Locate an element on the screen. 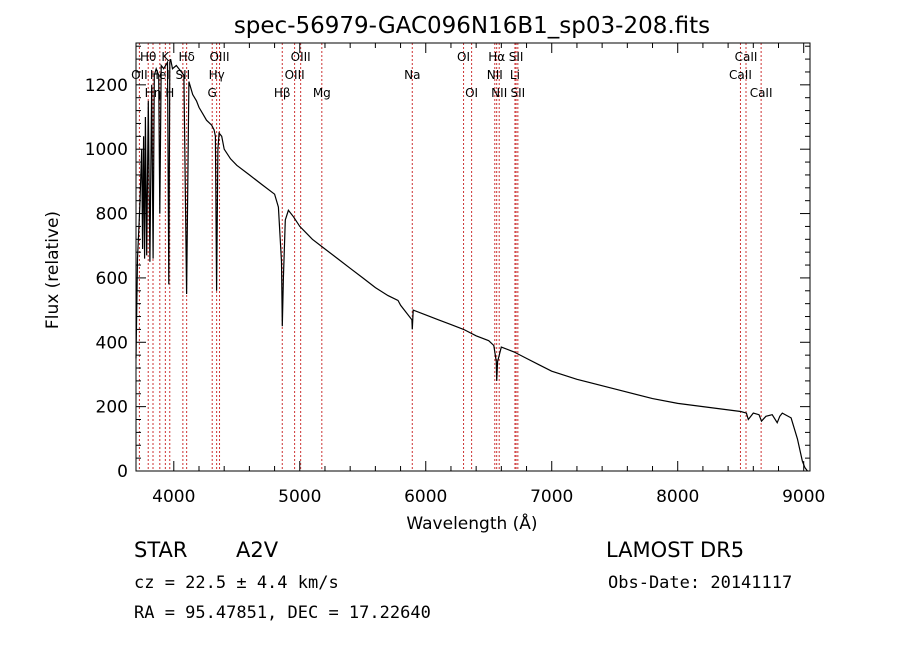 Image resolution: width=900 pixels, height=649 pixels. line-marker-label-2: Hη is located at coordinates (153, 93).